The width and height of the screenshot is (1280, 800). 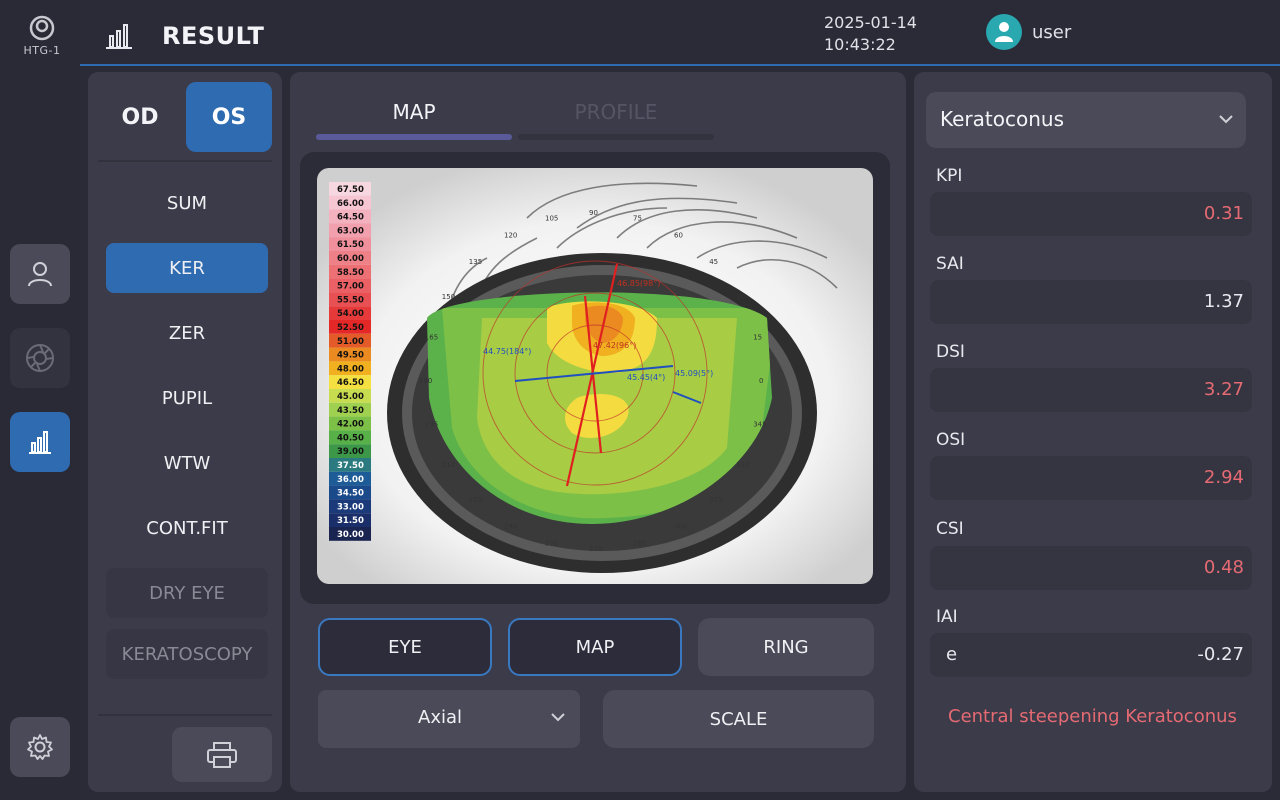 What do you see at coordinates (786, 647) in the screenshot?
I see `ring-button: RING` at bounding box center [786, 647].